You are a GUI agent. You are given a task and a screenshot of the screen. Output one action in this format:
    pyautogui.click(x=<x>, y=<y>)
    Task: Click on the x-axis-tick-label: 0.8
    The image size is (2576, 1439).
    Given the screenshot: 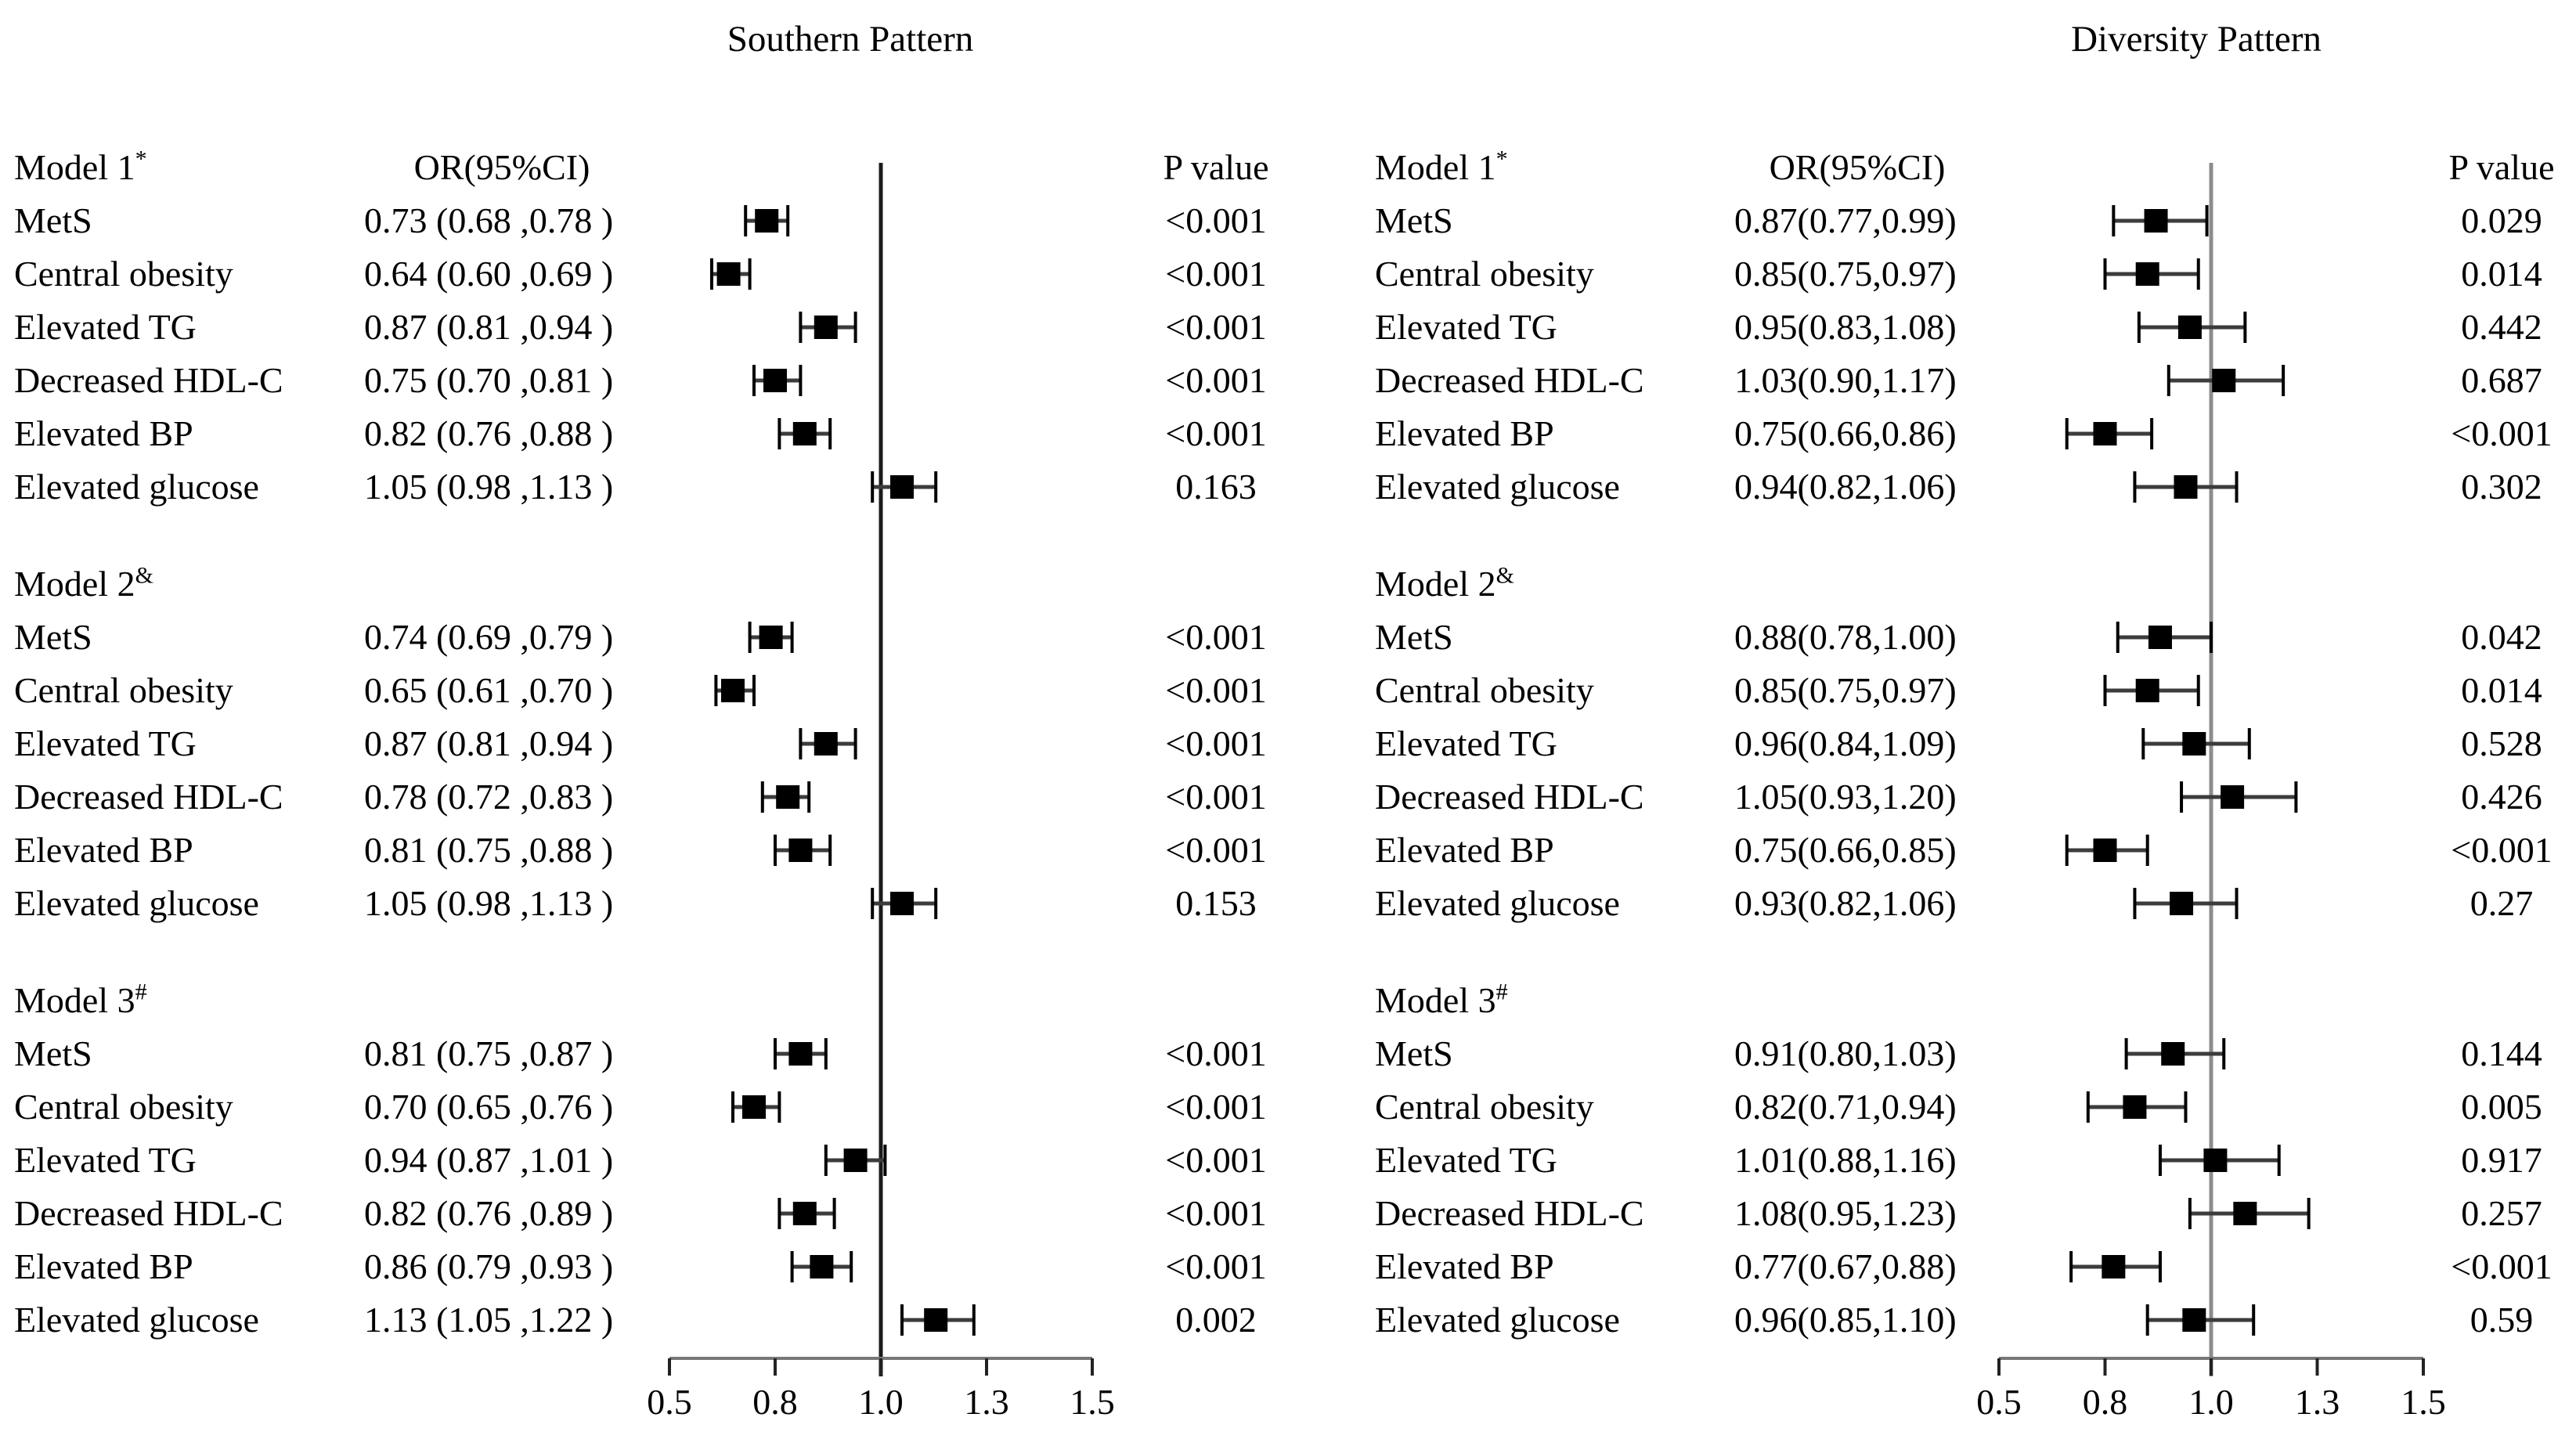 What is the action you would take?
    pyautogui.click(x=775, y=1402)
    